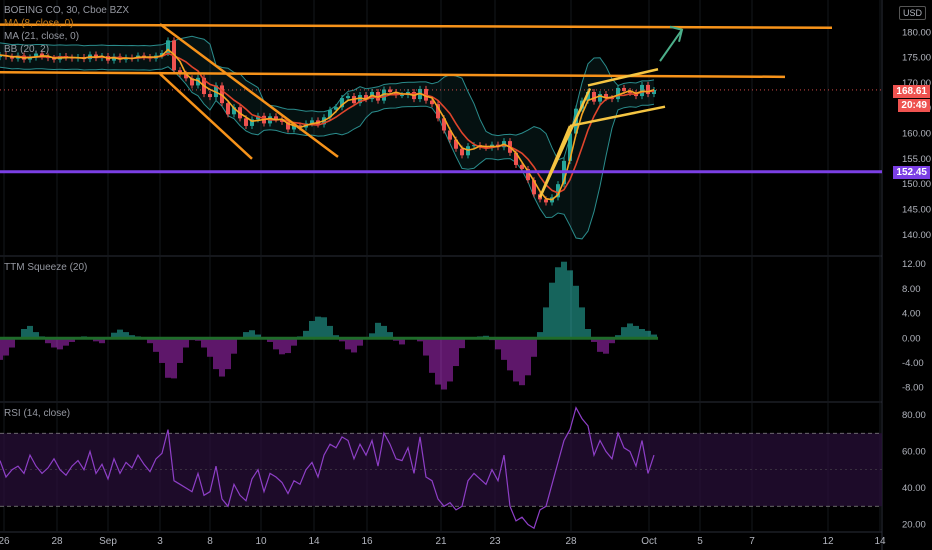 The image size is (932, 550). I want to click on price-tick-label: 155.00, so click(916, 159).